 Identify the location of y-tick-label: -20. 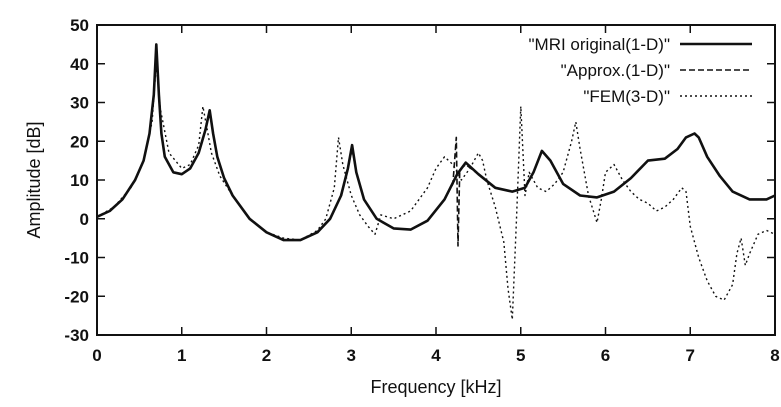
(76, 296).